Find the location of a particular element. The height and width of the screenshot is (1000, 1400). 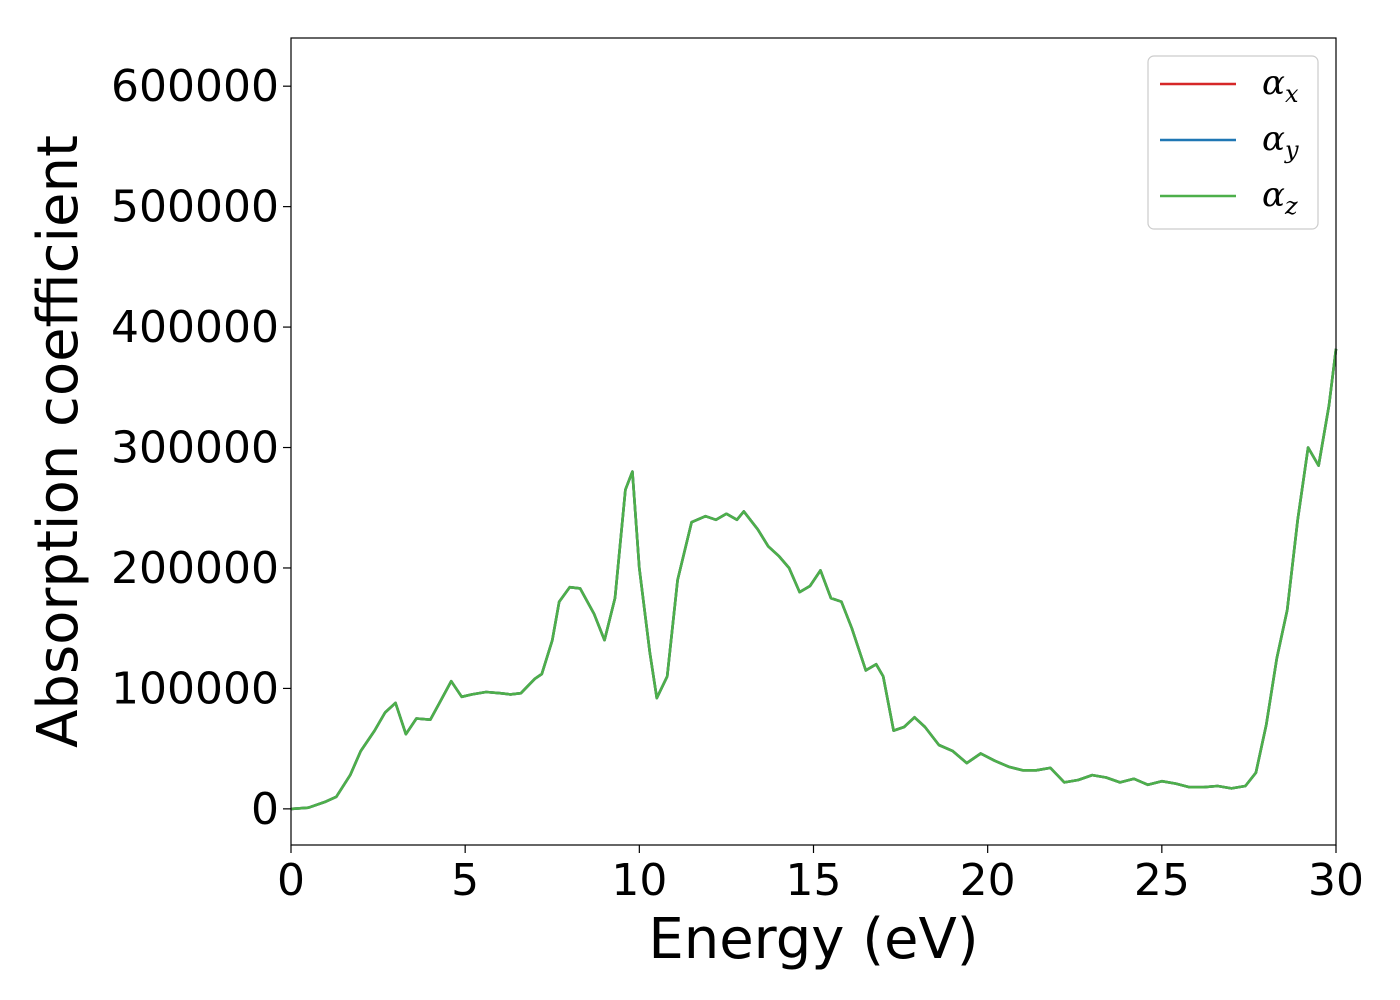

legend-label-alpha-y: αy is located at coordinates (1280, 141).